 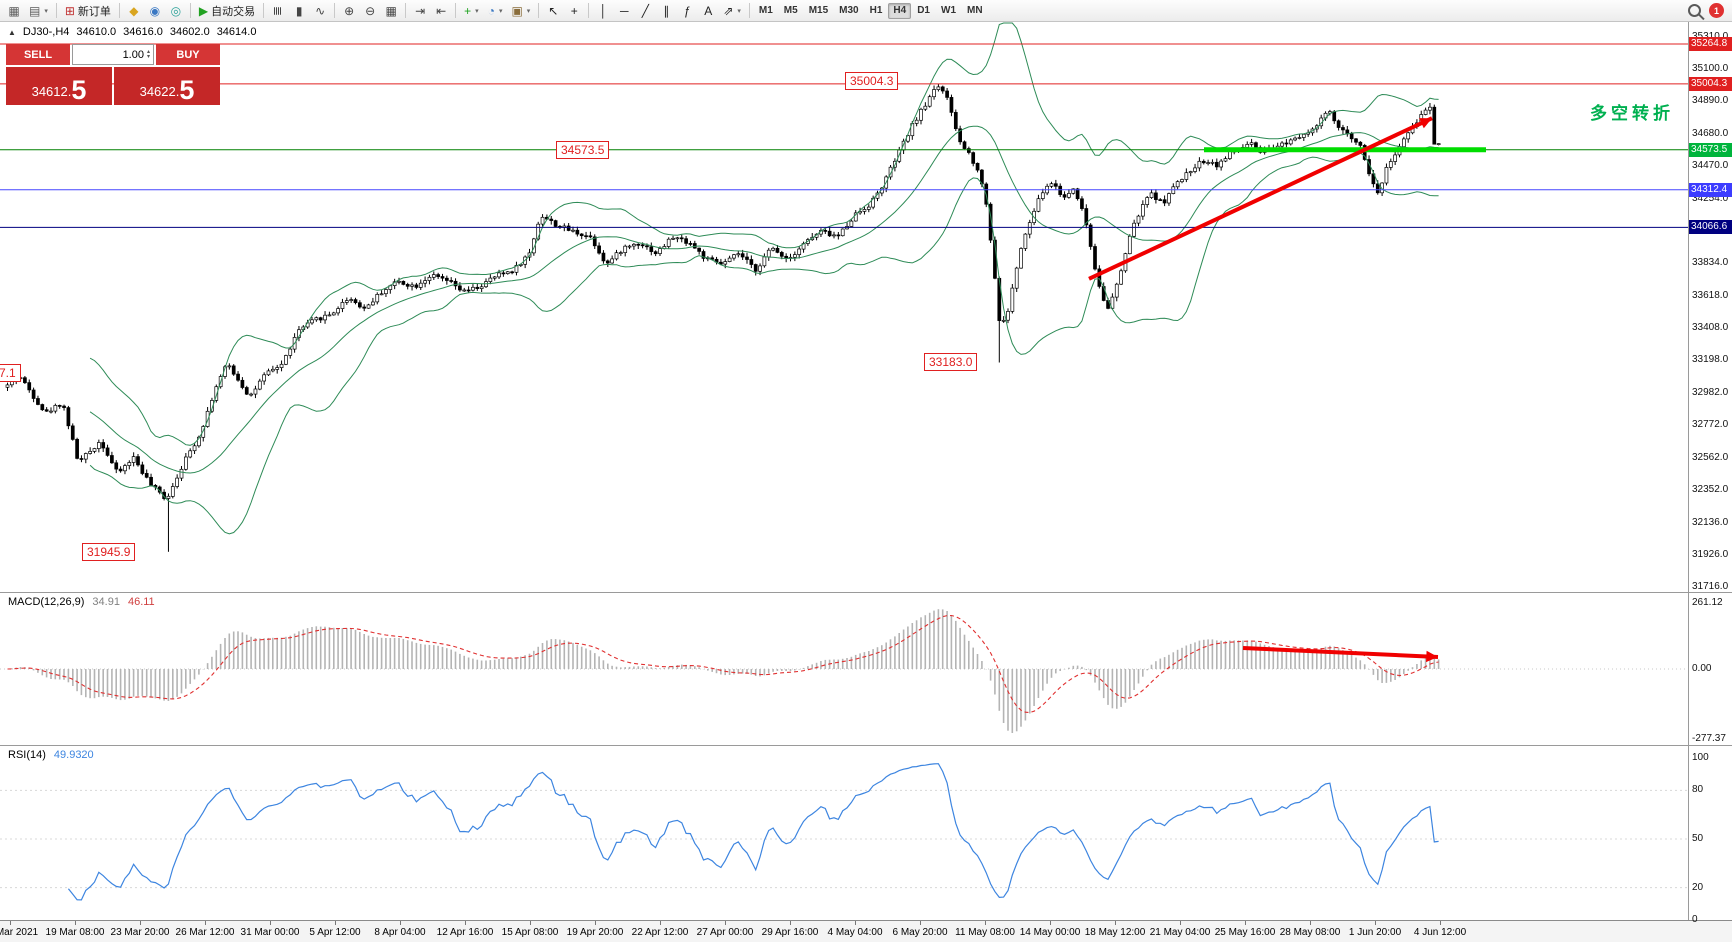 I want to click on price-axis-tick: 35100.0, so click(x=1710, y=69).